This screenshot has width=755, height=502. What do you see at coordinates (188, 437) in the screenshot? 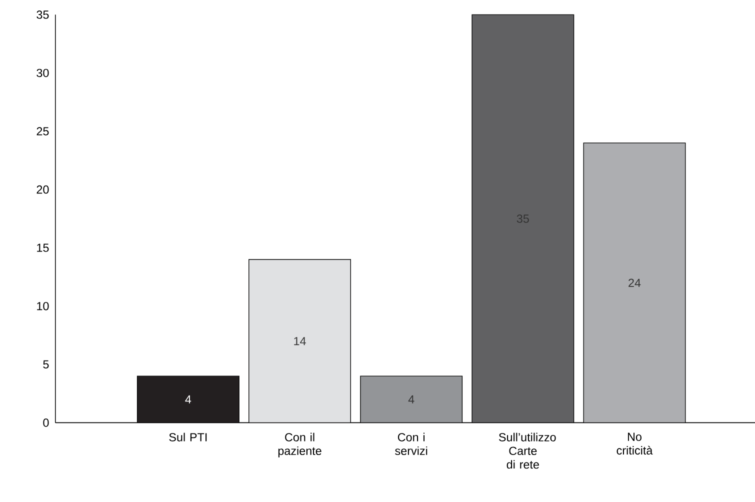
I see `x-tick-label: Sul PTI` at bounding box center [188, 437].